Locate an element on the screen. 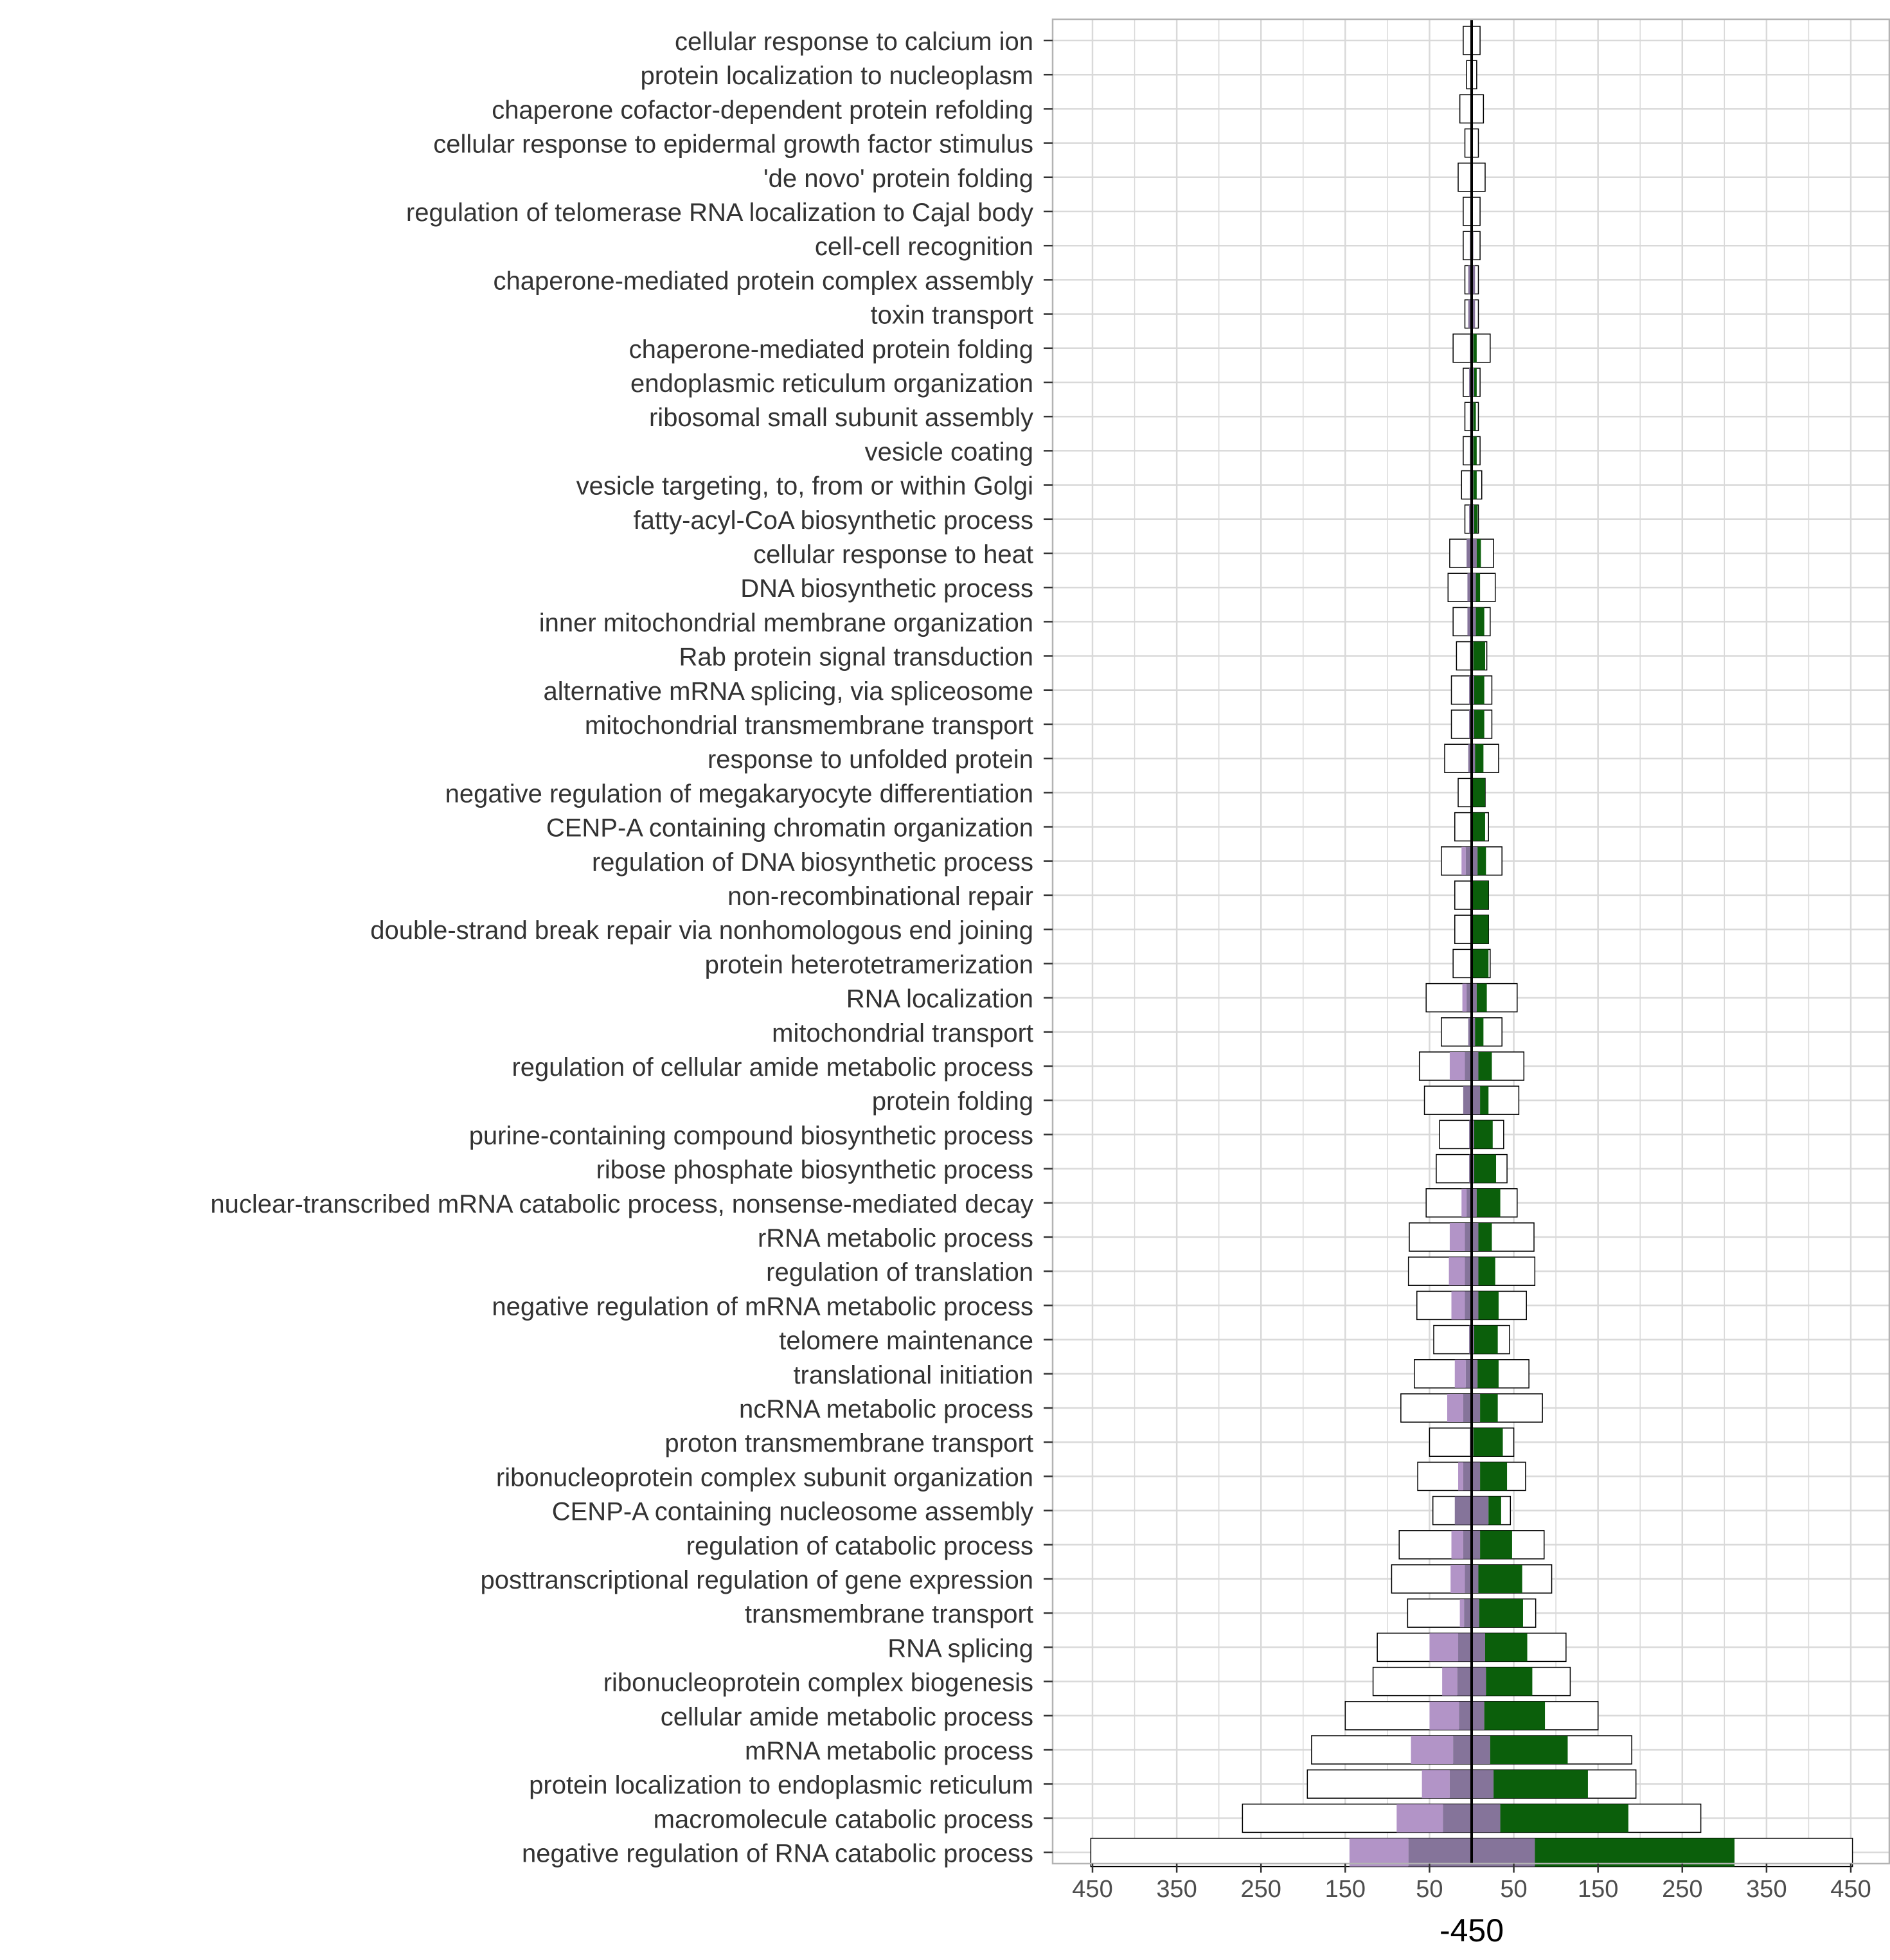 The width and height of the screenshot is (1890, 1960). category-label: CENP-A containing nucleosome assembly is located at coordinates (792, 1512).